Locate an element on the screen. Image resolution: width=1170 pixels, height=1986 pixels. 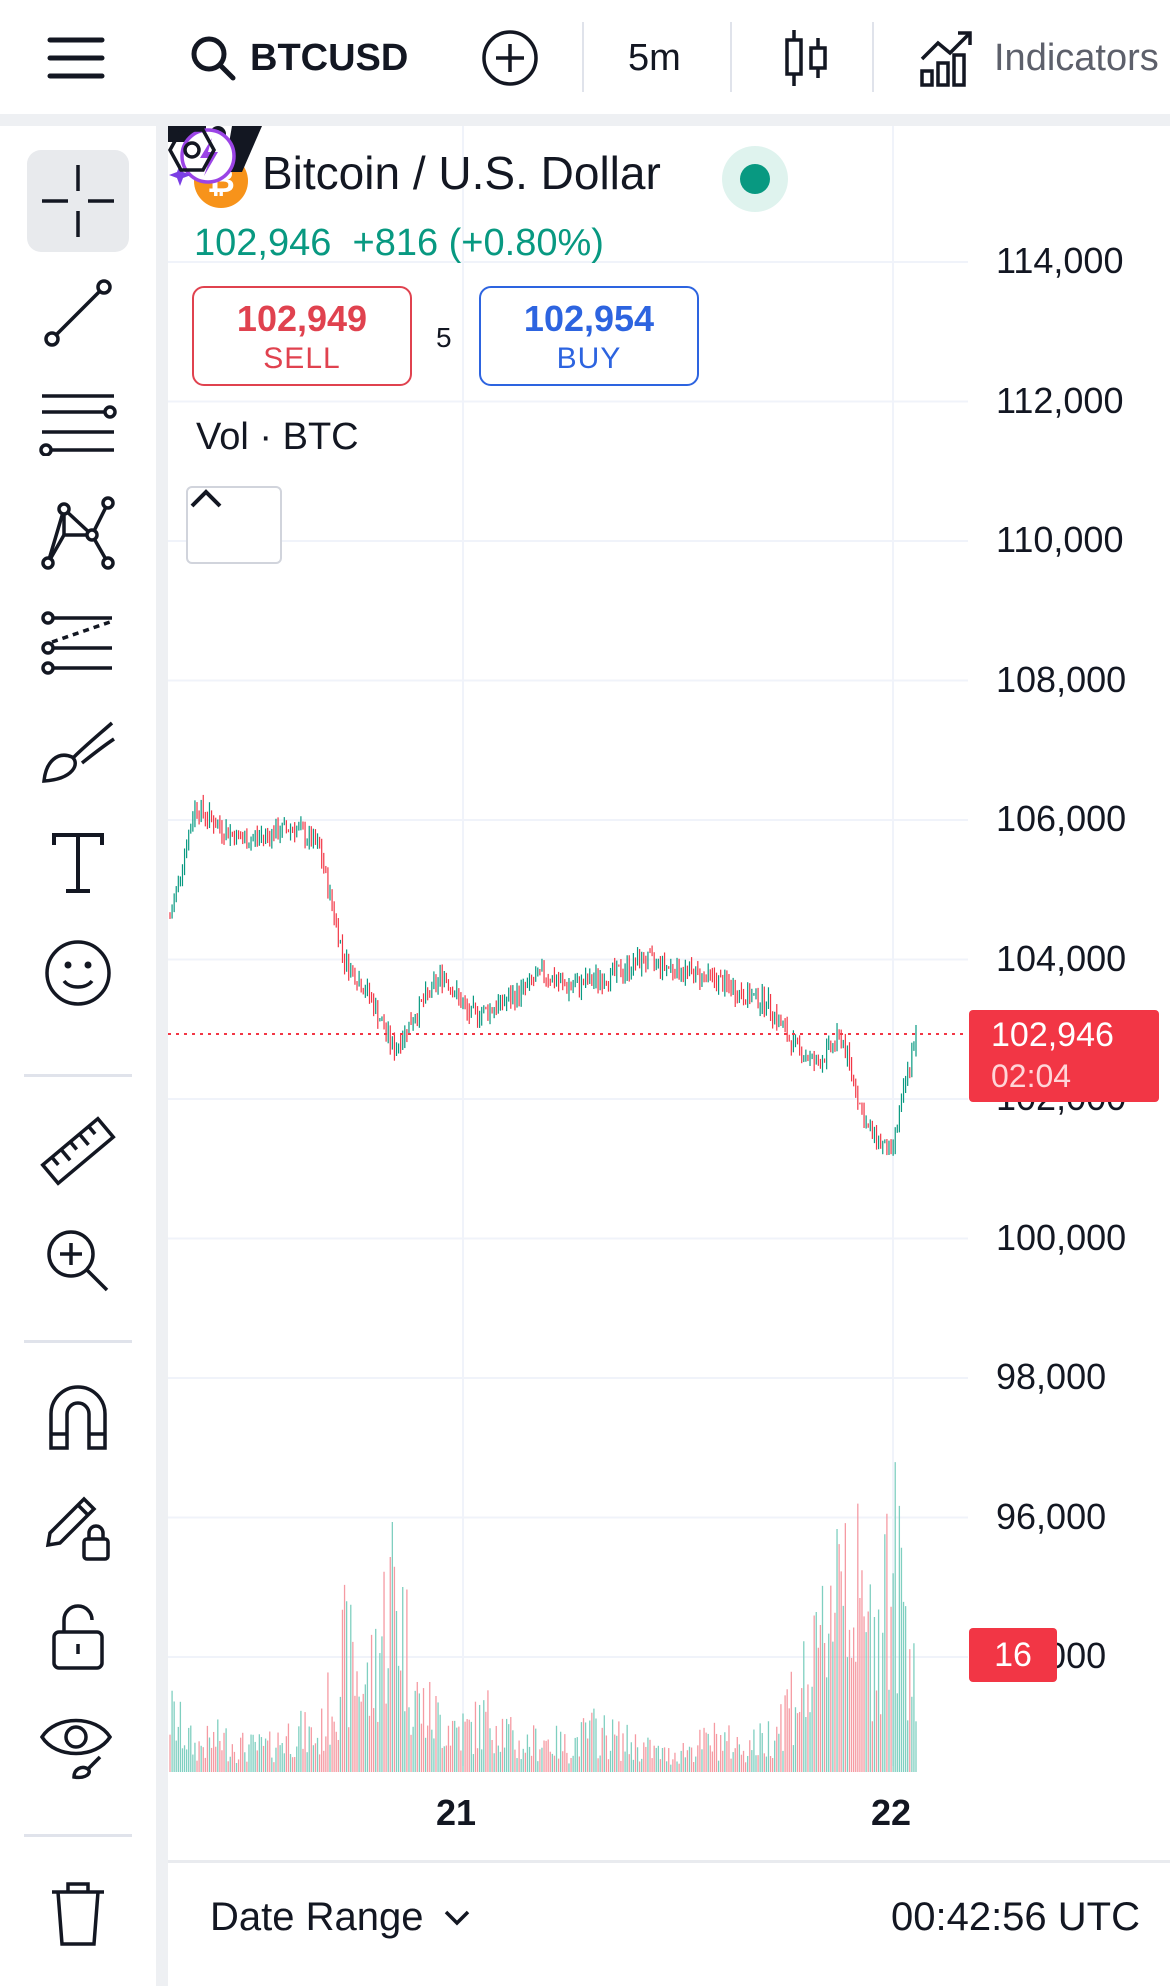
pattern-icon is located at coordinates (78, 533).